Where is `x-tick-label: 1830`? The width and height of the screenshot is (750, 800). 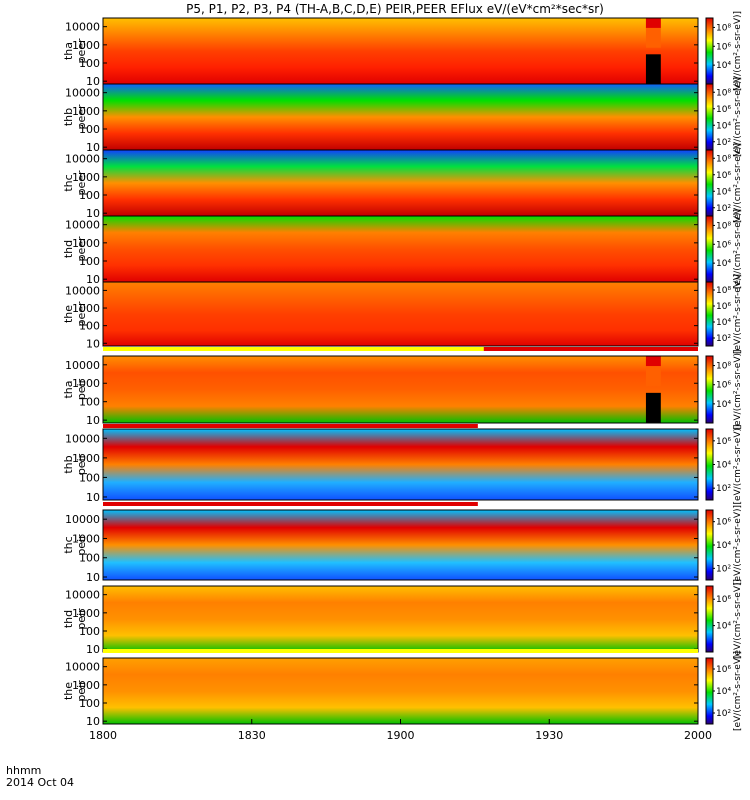
x-tick-label: 1830 is located at coordinates (252, 735).